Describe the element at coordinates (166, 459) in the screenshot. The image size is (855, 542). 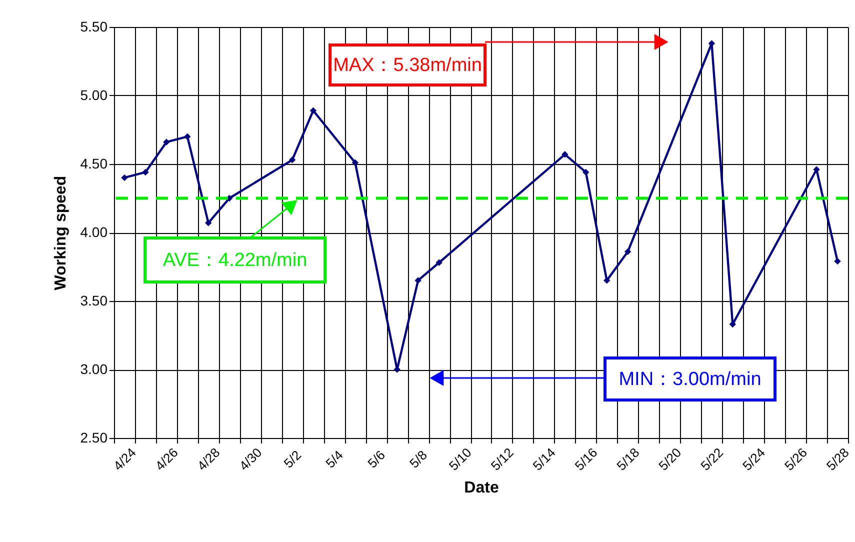
I see `x-tick-label: 4/26` at that location.